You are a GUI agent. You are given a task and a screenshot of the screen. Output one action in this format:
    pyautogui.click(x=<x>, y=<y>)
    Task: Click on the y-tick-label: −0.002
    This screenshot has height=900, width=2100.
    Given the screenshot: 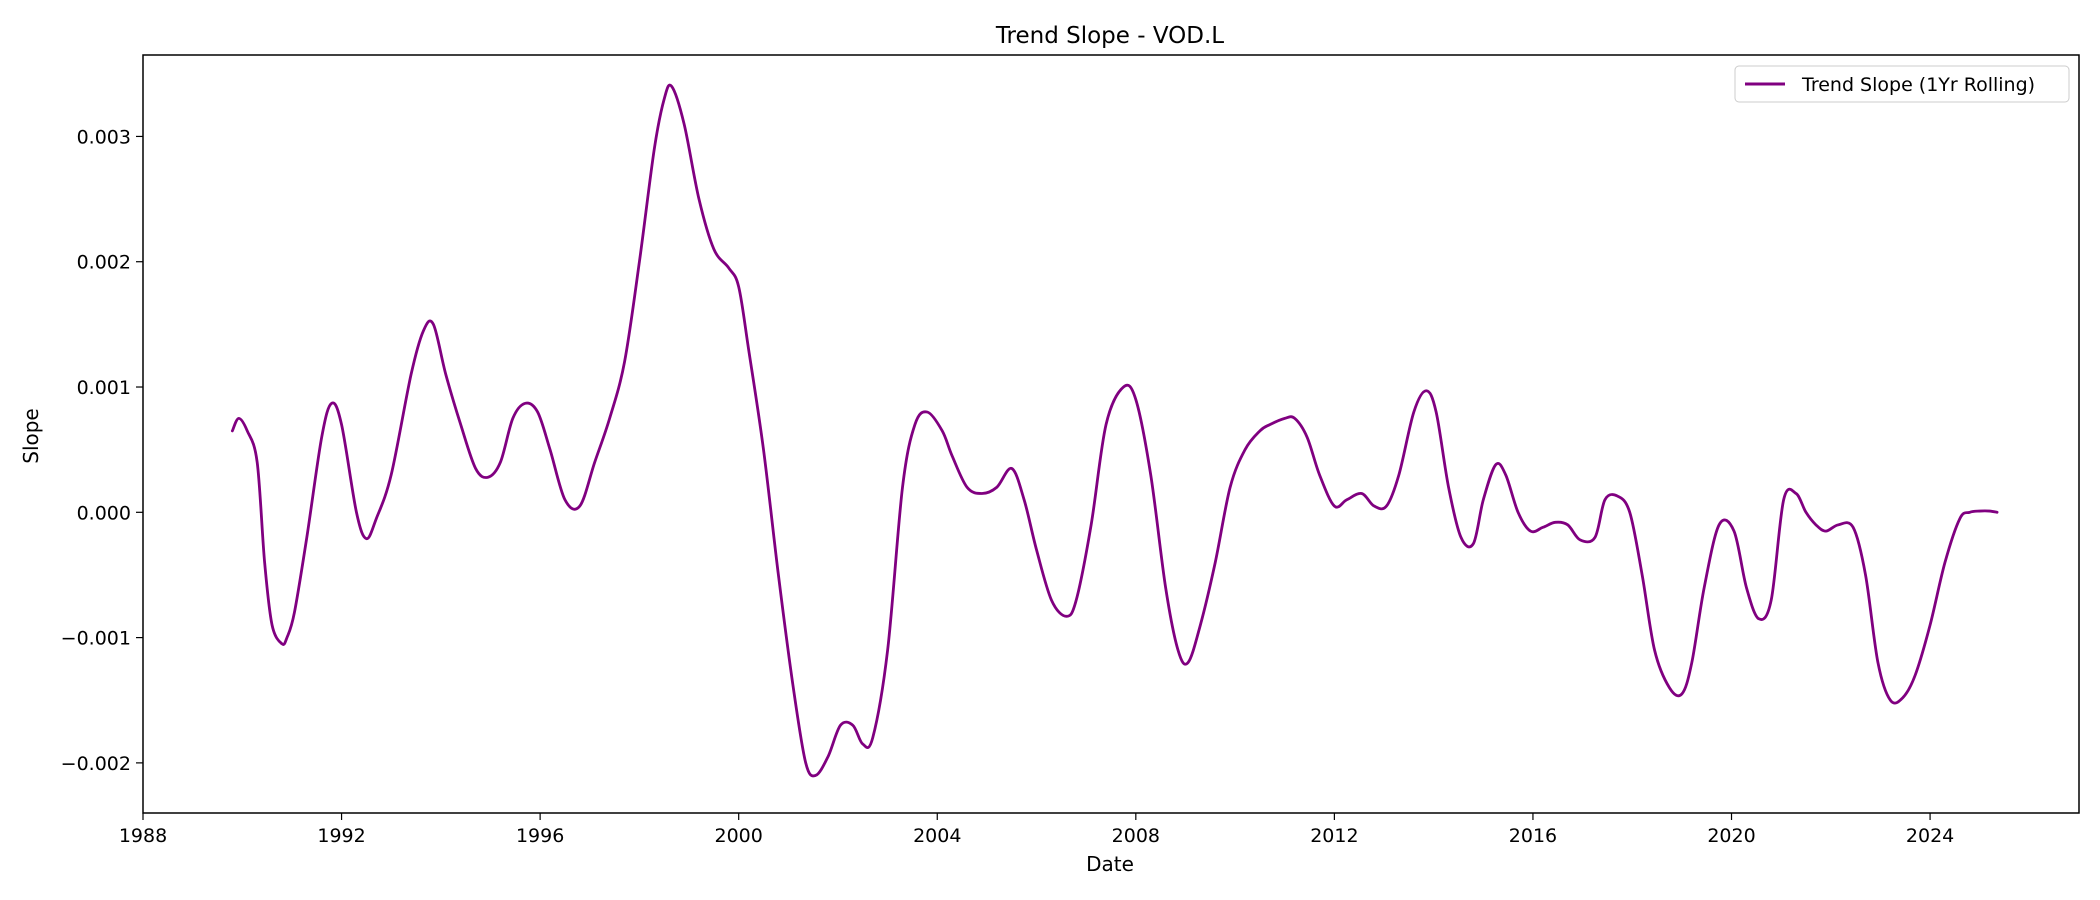 What is the action you would take?
    pyautogui.click(x=96, y=764)
    